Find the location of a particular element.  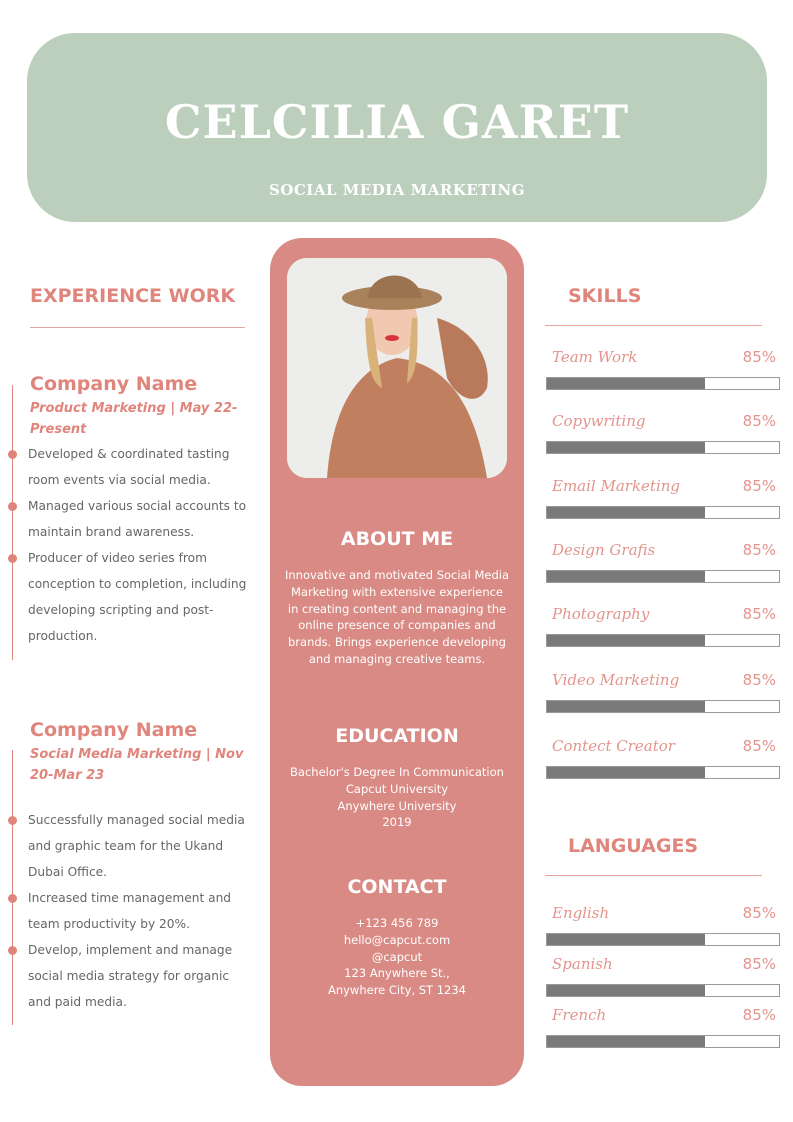

skills-label: Photography is located at coordinates (601, 614).